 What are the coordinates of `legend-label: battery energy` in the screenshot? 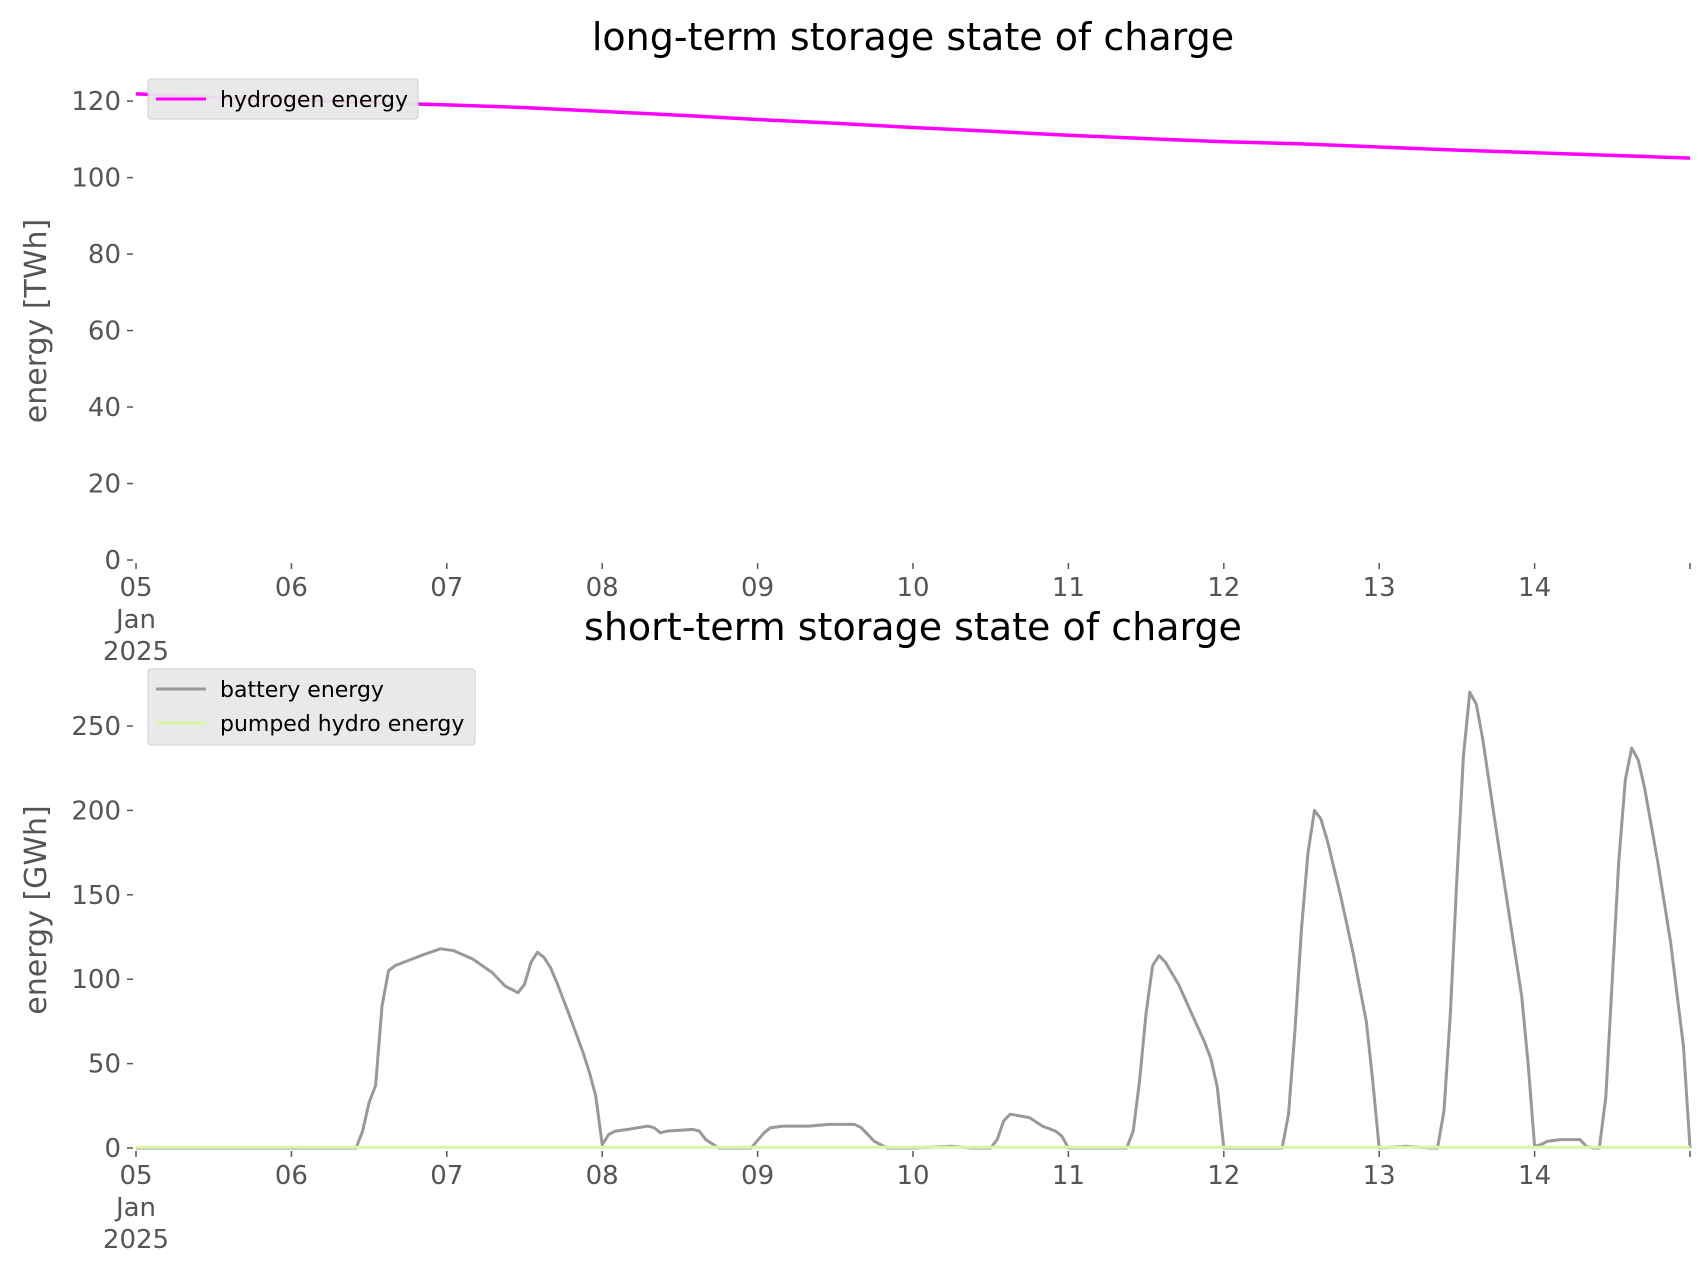 It's located at (302, 690).